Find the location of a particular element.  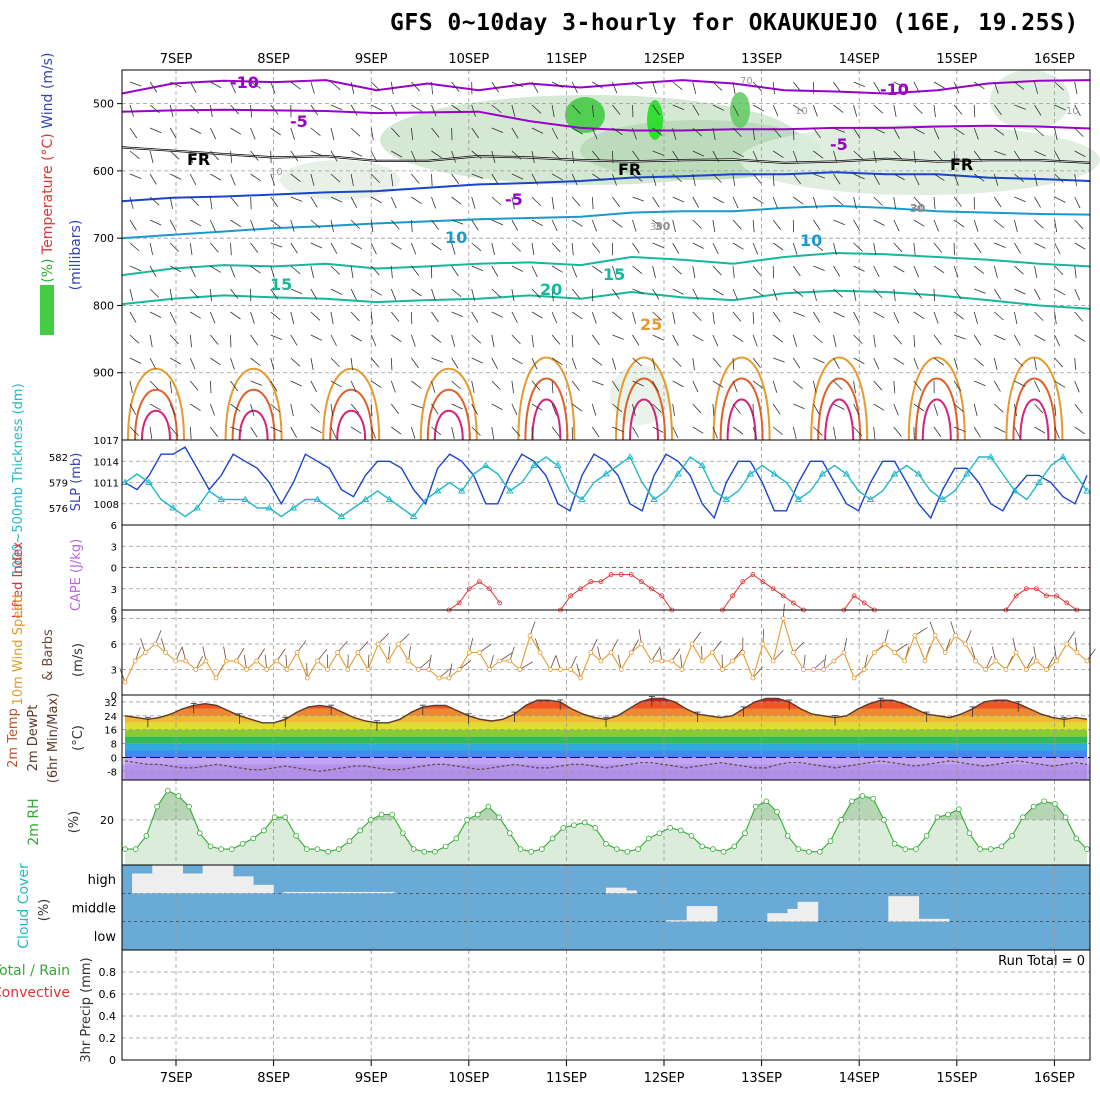

lifted-index-line is located at coordinates (763, 592).